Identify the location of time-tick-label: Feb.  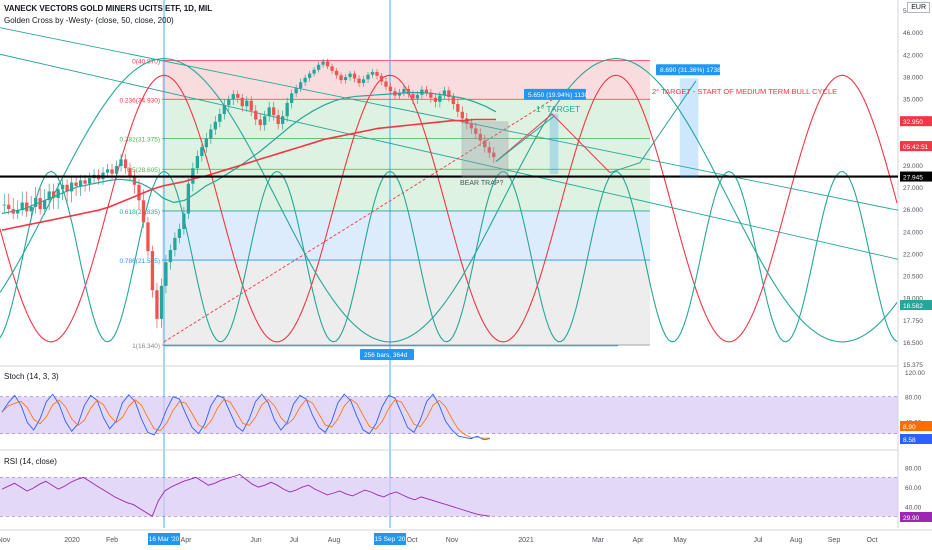
(112, 540).